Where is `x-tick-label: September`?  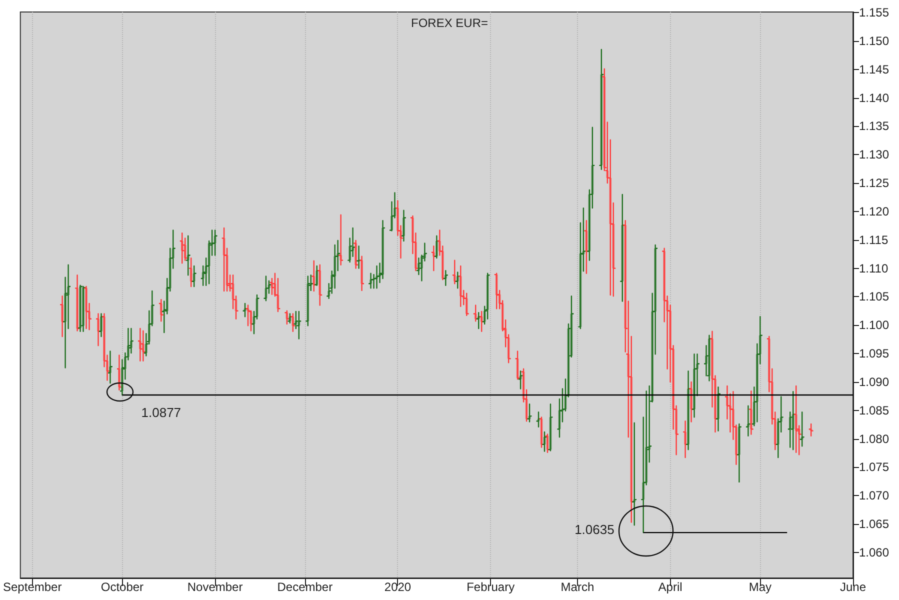 x-tick-label: September is located at coordinates (32, 587).